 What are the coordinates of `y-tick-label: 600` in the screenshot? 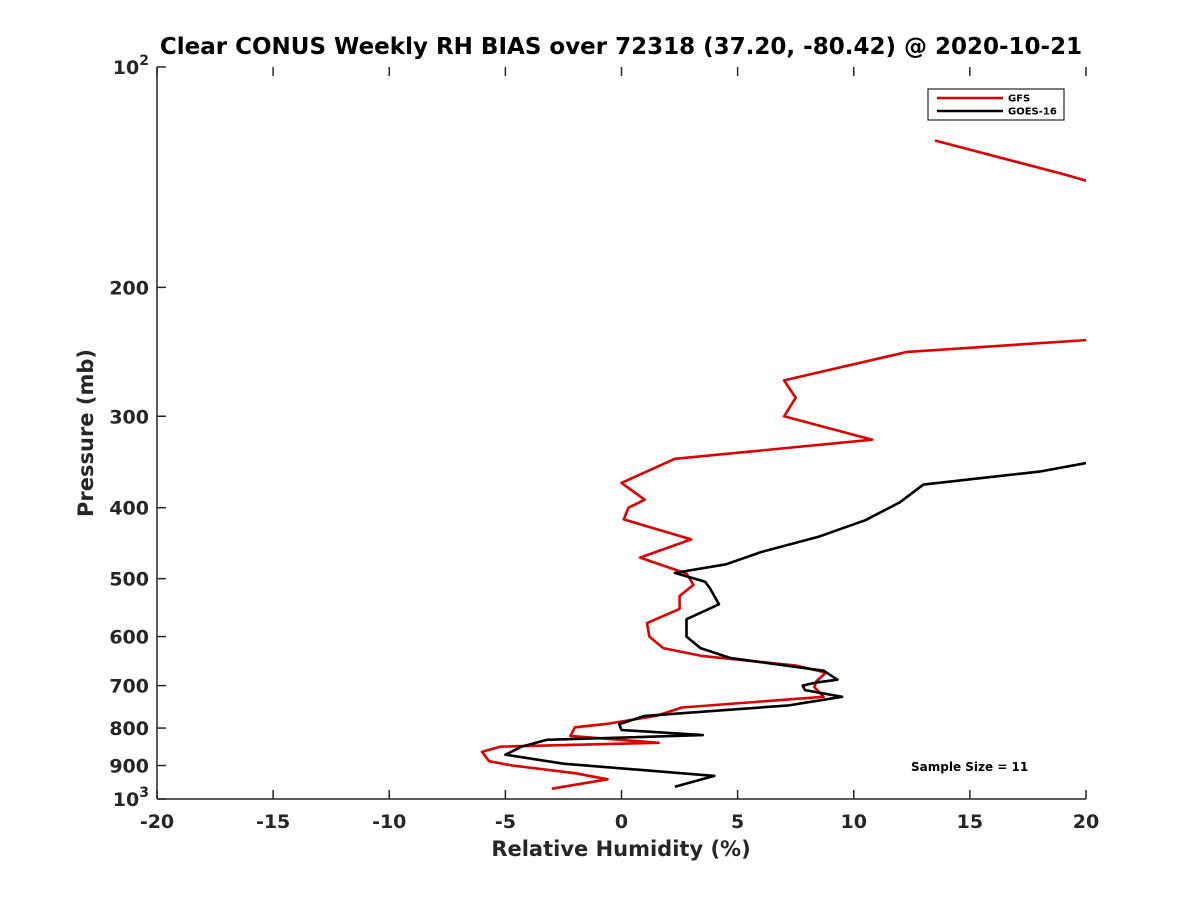 It's located at (129, 638).